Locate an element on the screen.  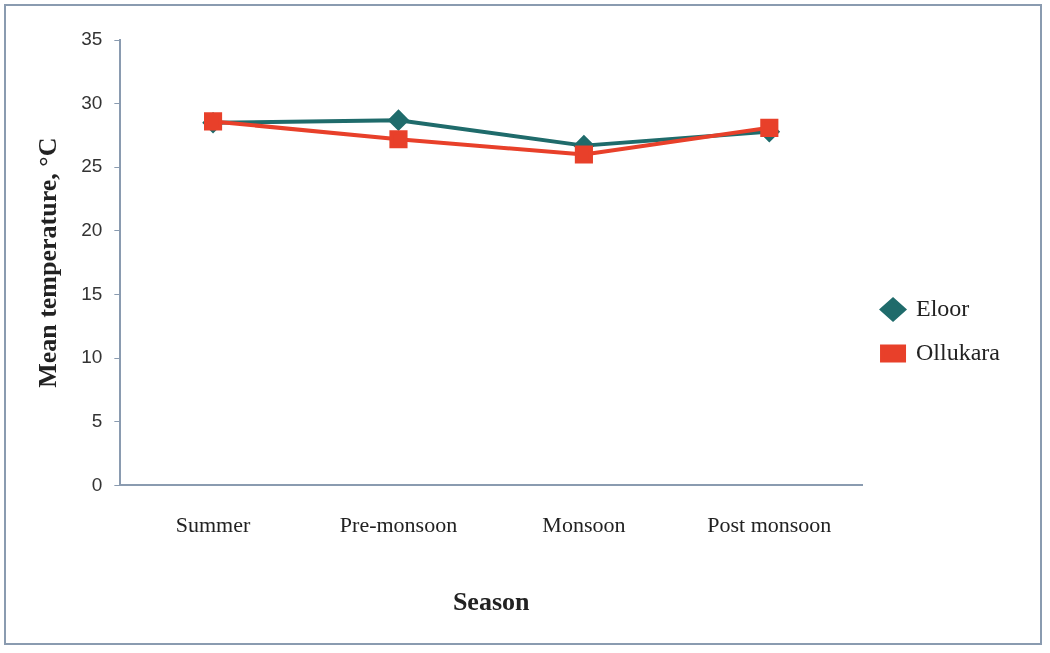
x-axis-title: Season is located at coordinates (491, 602).